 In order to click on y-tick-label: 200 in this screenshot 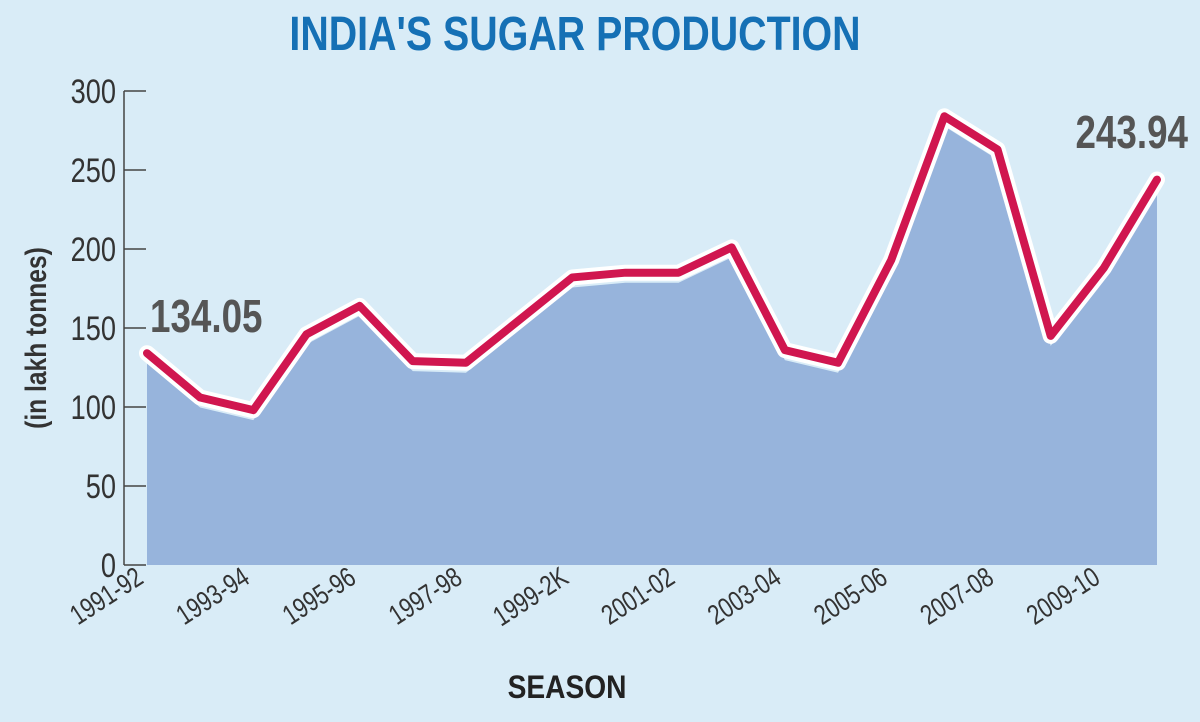, I will do `click(93, 249)`.